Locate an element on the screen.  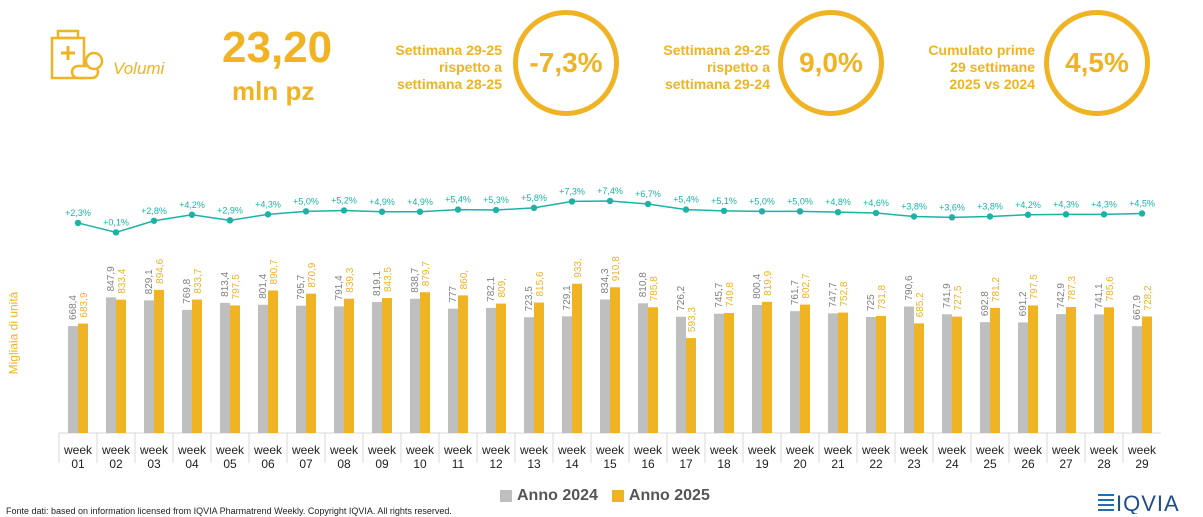
x-tick-label: week 10 is located at coordinates (420, 457).